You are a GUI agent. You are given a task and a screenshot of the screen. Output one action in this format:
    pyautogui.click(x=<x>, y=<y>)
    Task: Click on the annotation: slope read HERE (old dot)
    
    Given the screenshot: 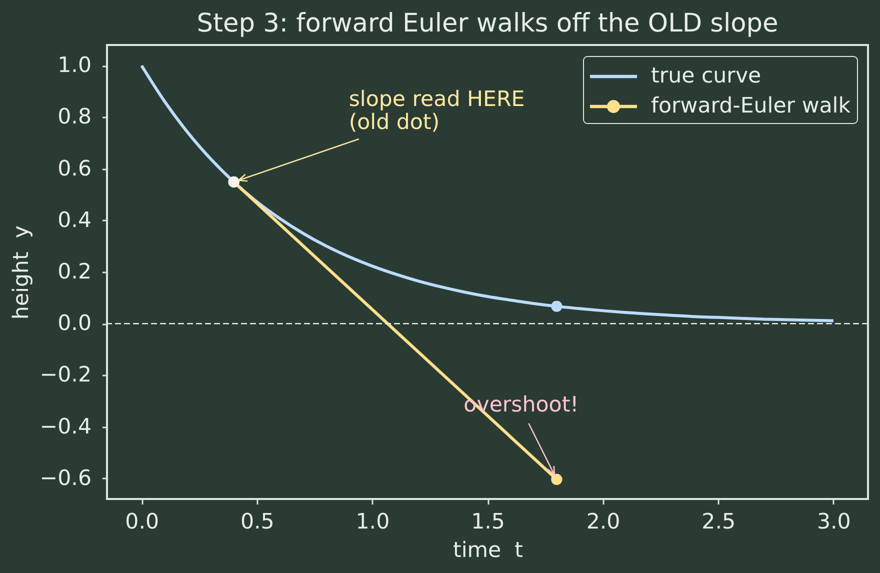 What is the action you would take?
    pyautogui.click(x=436, y=110)
    